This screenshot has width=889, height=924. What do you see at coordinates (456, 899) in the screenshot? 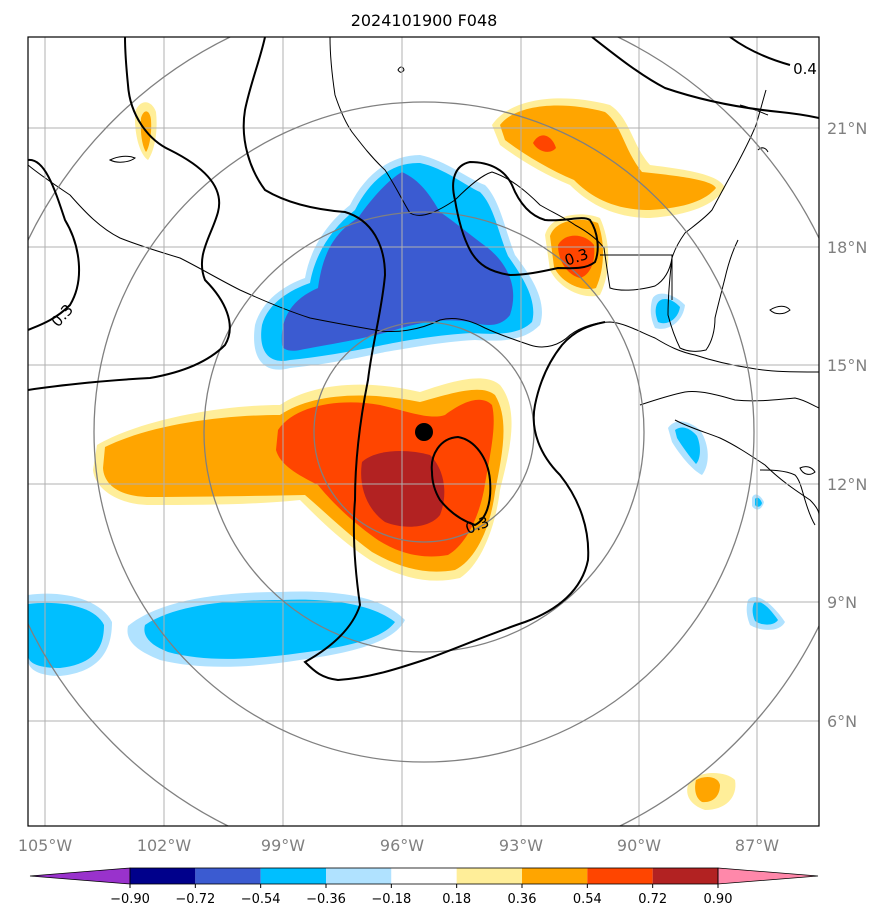
I see `colorbar-tick-label: 0.18` at bounding box center [456, 899].